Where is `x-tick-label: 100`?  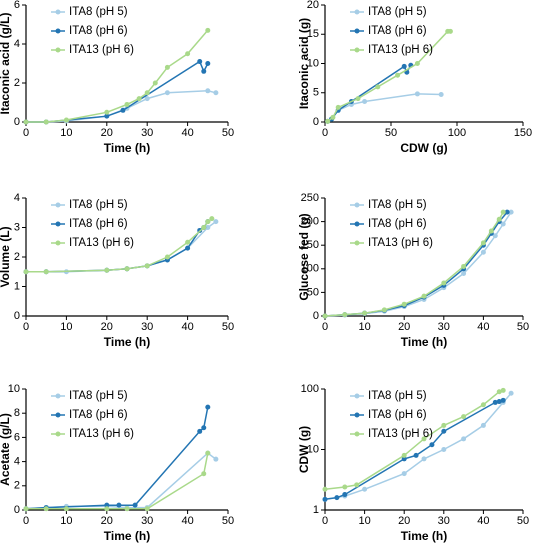 x-tick-label: 100 is located at coordinates (457, 133).